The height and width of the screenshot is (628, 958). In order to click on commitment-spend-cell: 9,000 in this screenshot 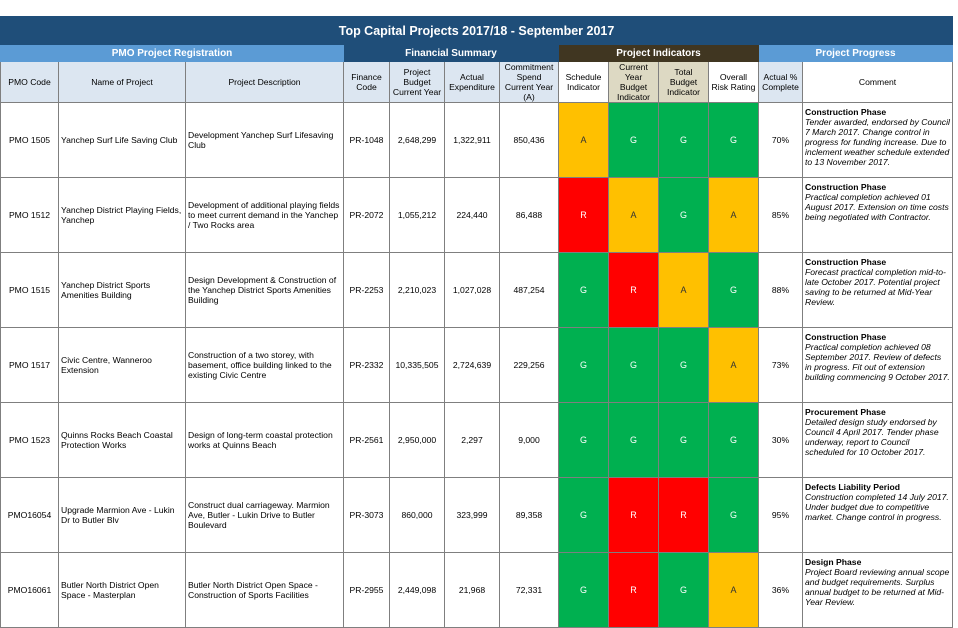, I will do `click(529, 440)`.